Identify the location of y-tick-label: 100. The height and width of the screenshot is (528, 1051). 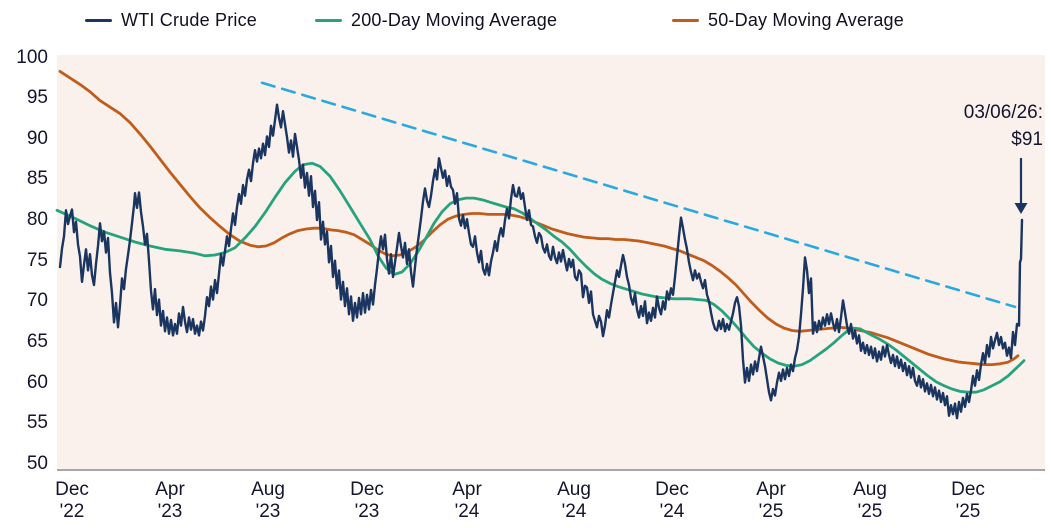
(32, 57).